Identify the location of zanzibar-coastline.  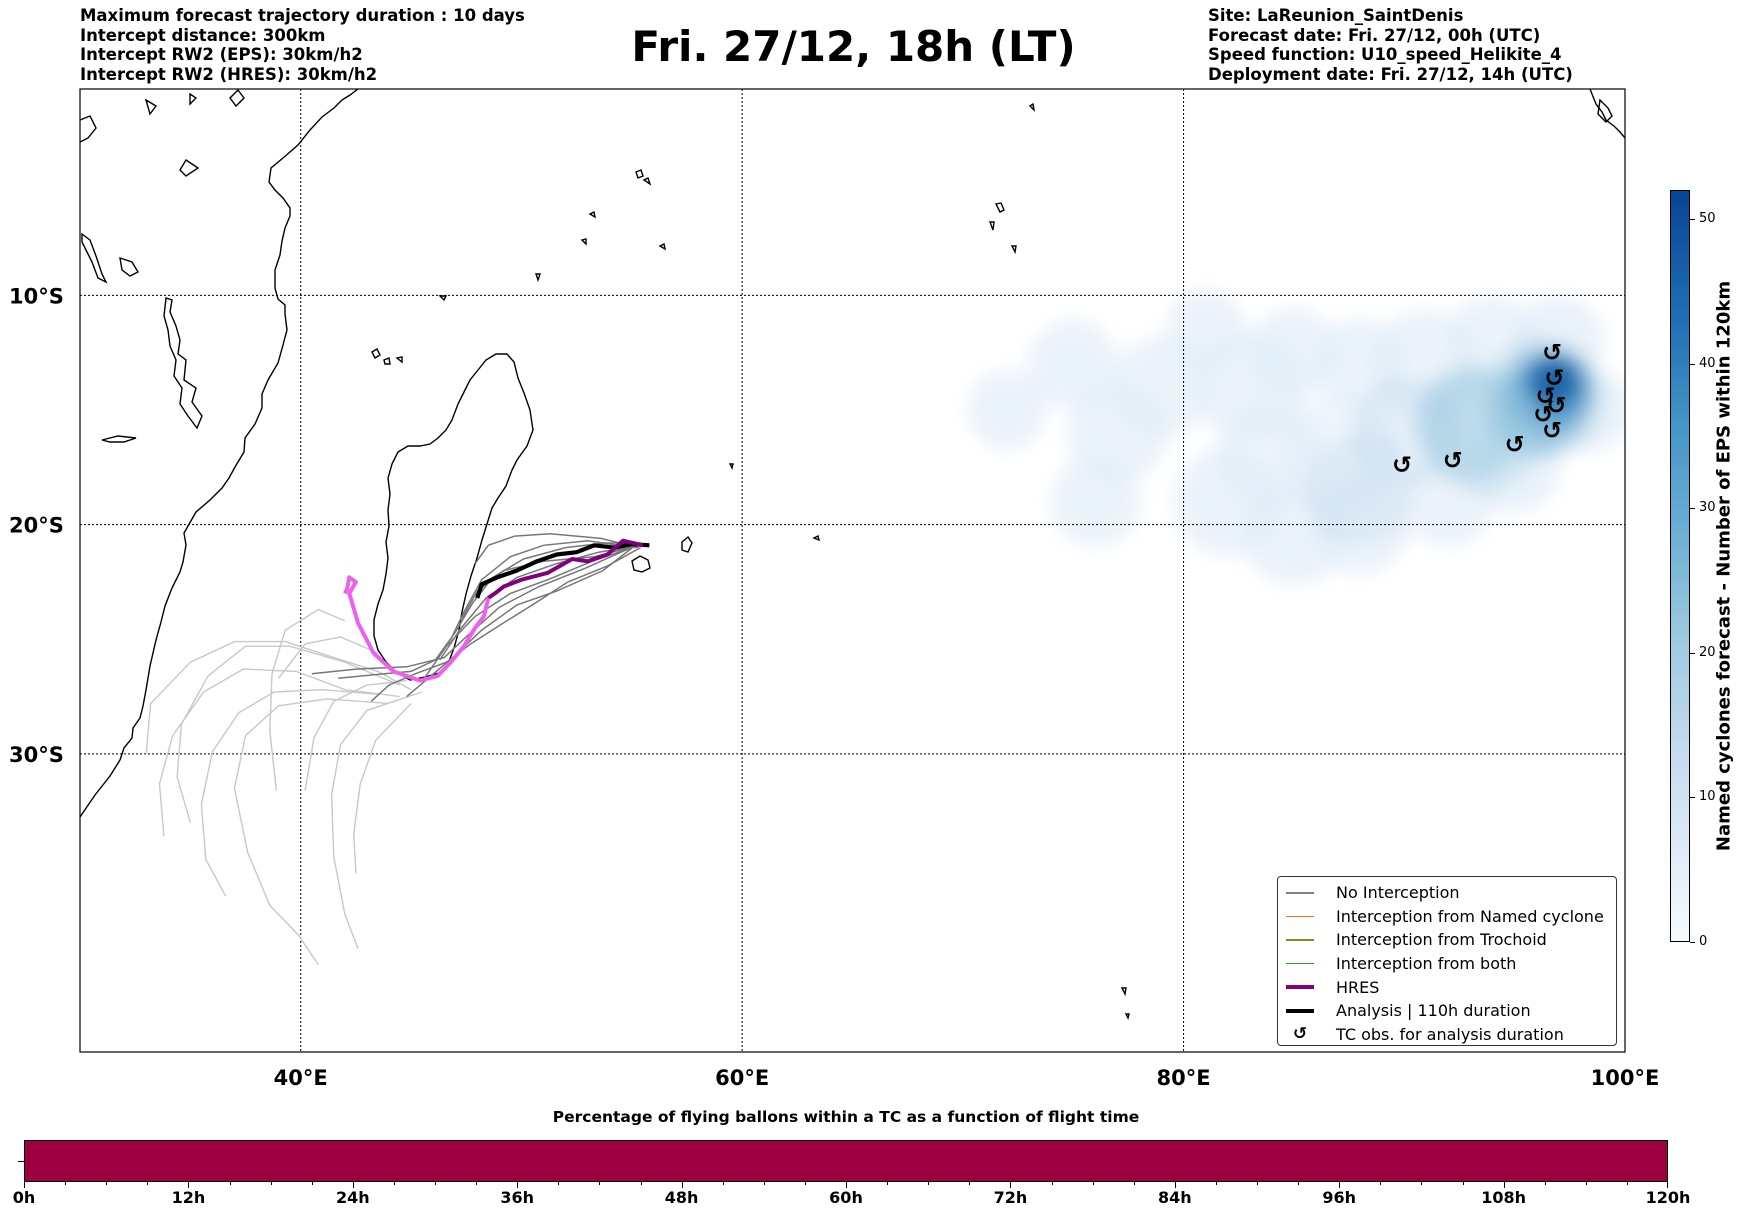
(183, 363).